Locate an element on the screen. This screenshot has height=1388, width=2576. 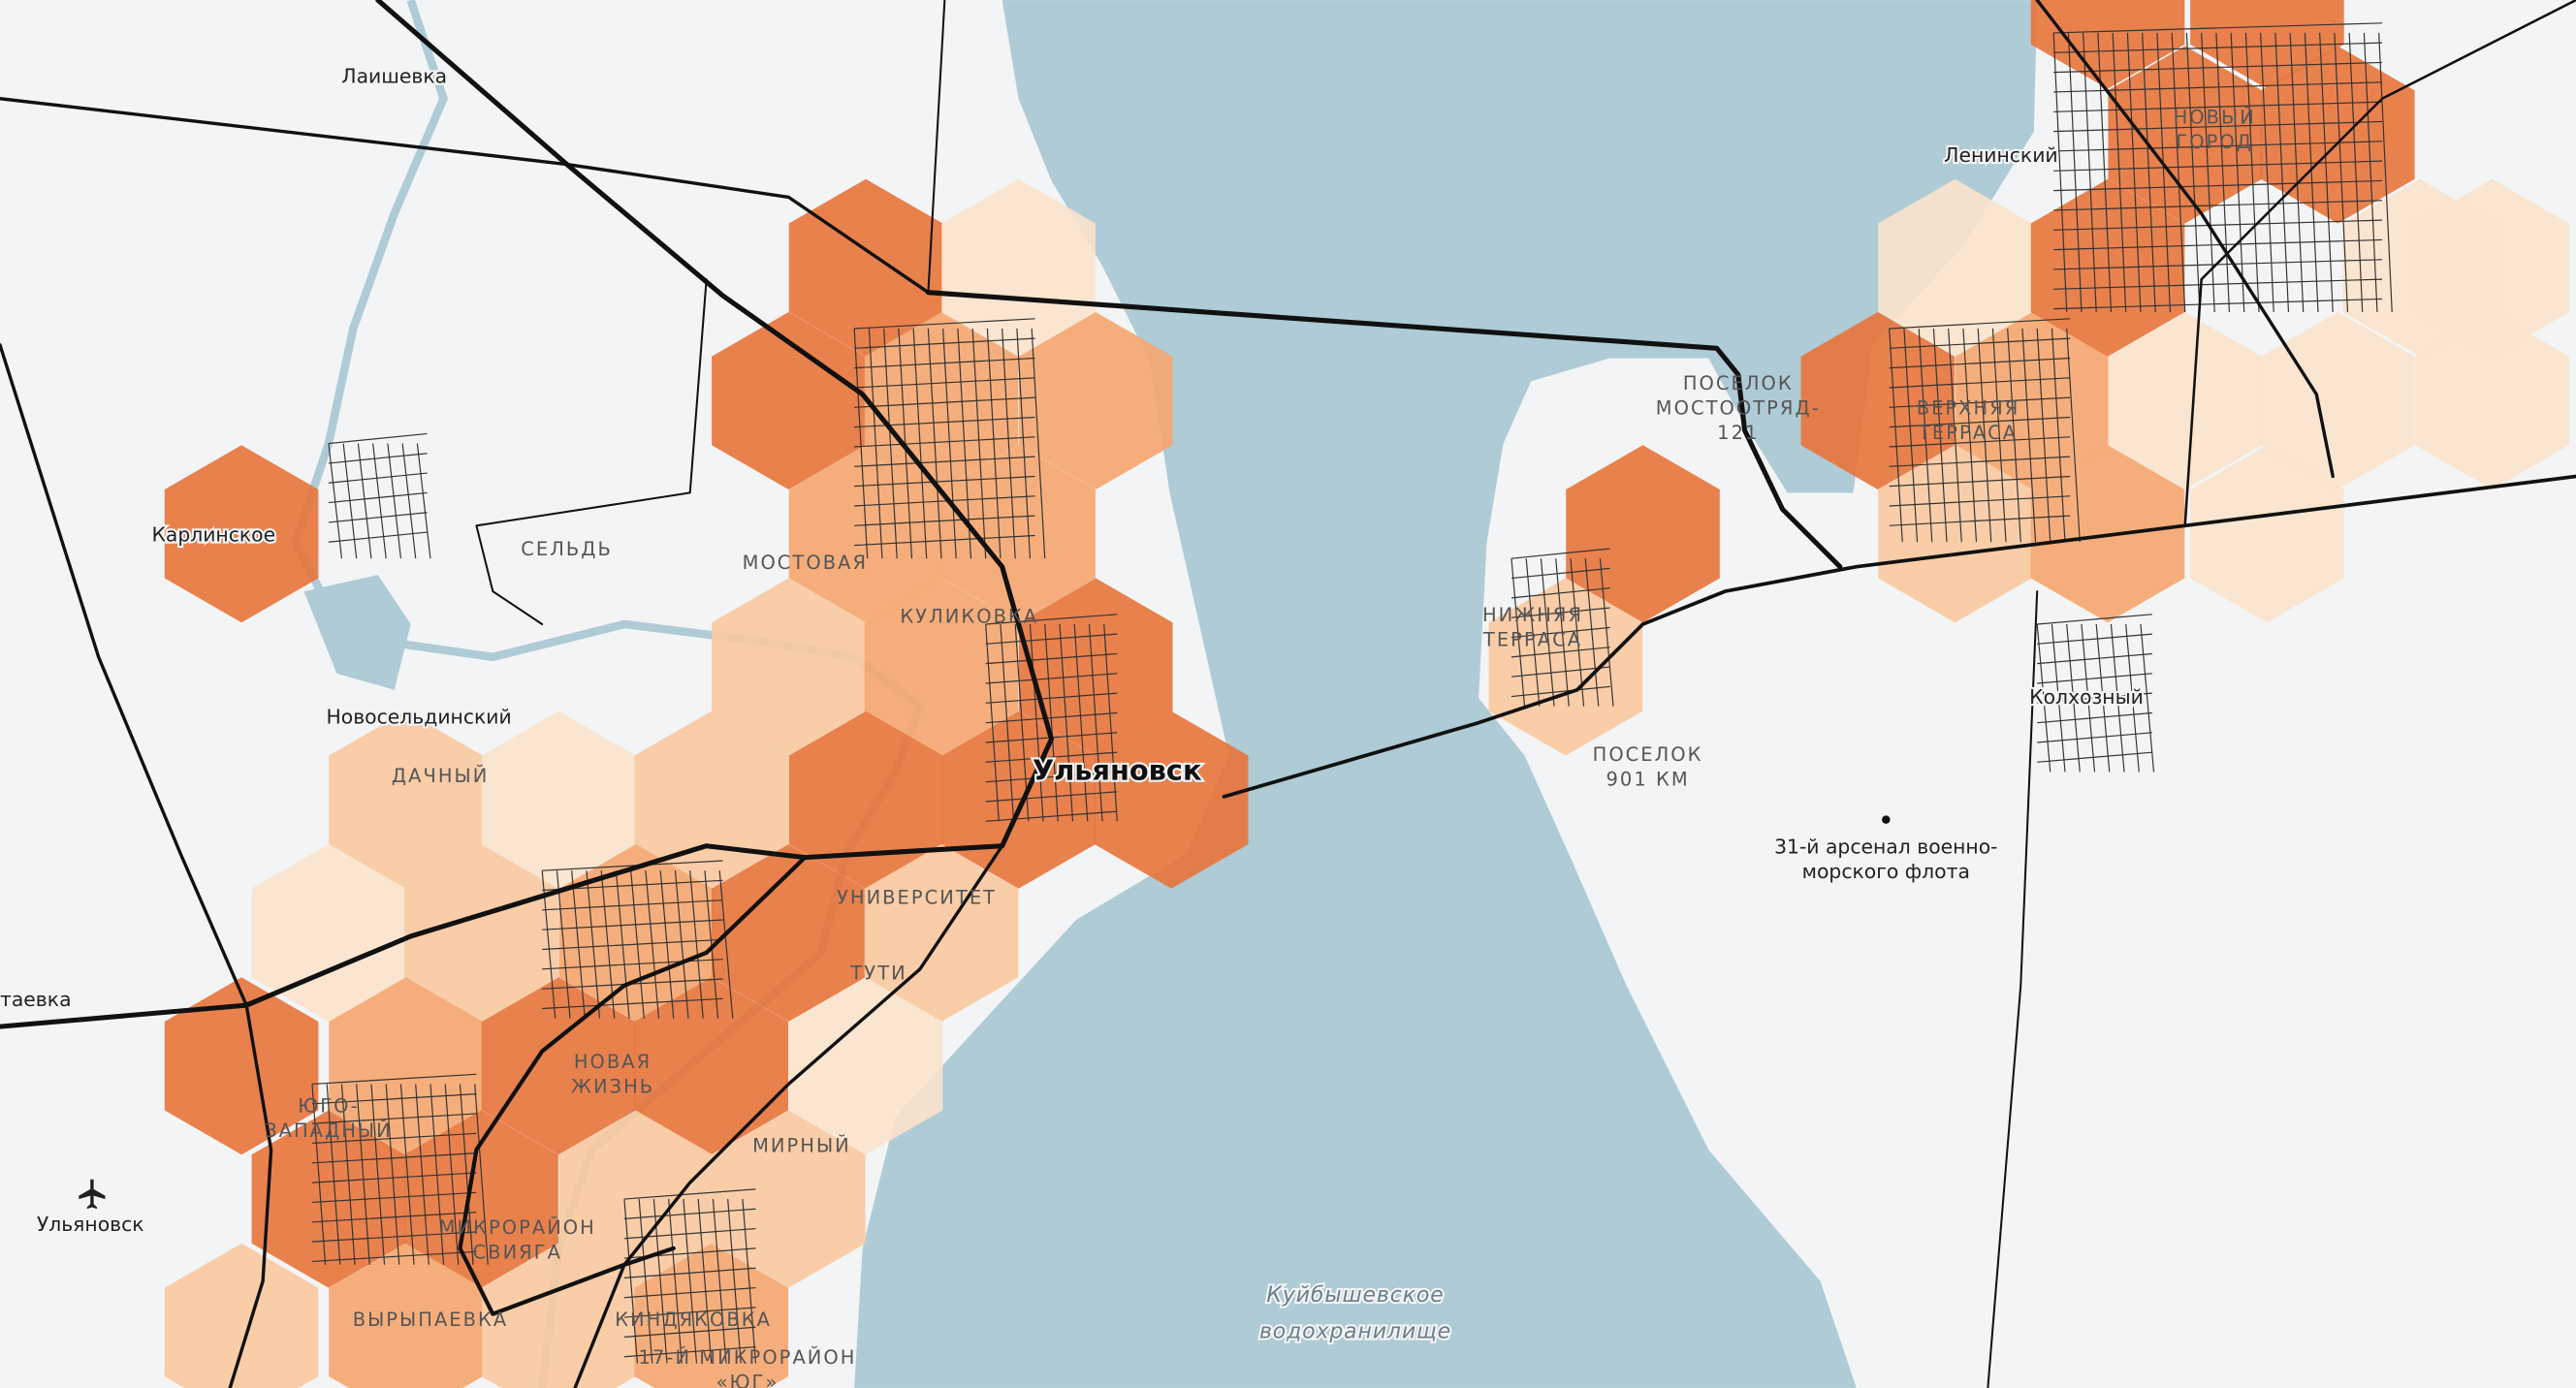
place-label: ГОРОД is located at coordinates (2214, 142).